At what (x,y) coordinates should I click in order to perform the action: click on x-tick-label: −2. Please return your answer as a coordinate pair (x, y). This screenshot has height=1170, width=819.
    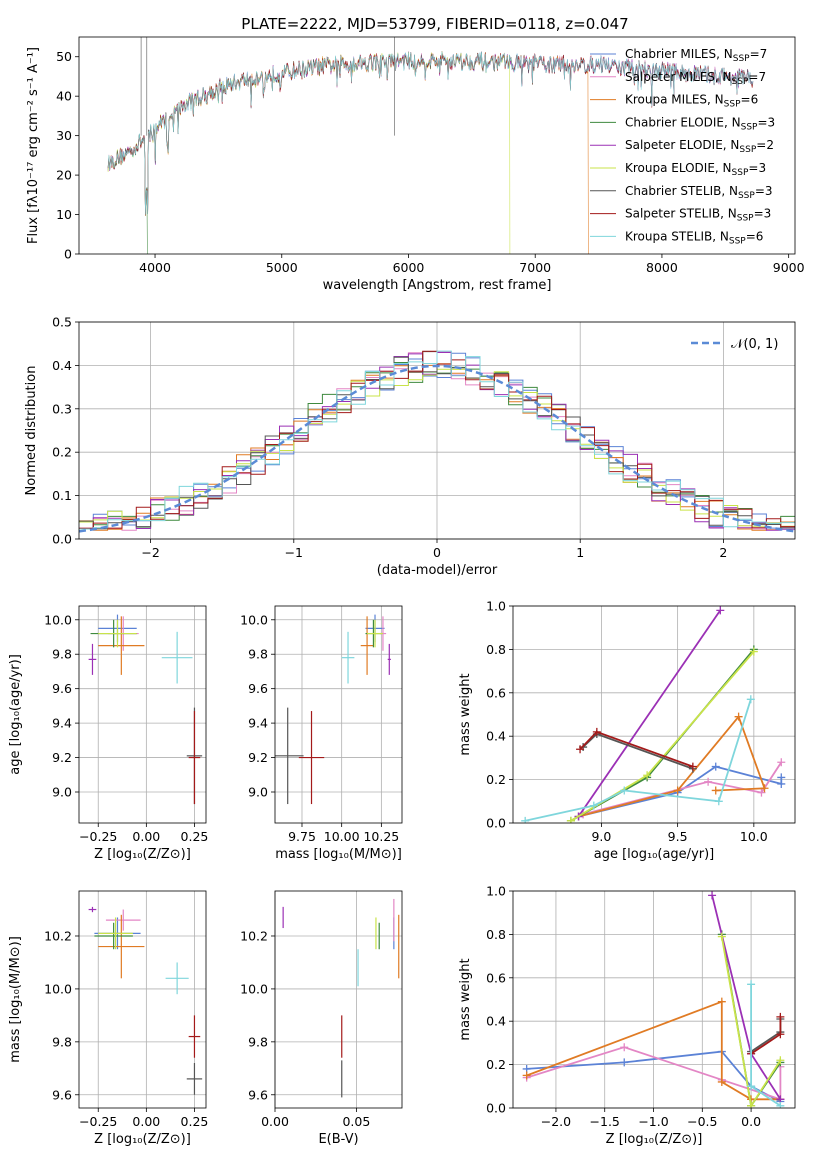
    Looking at the image, I should click on (150, 552).